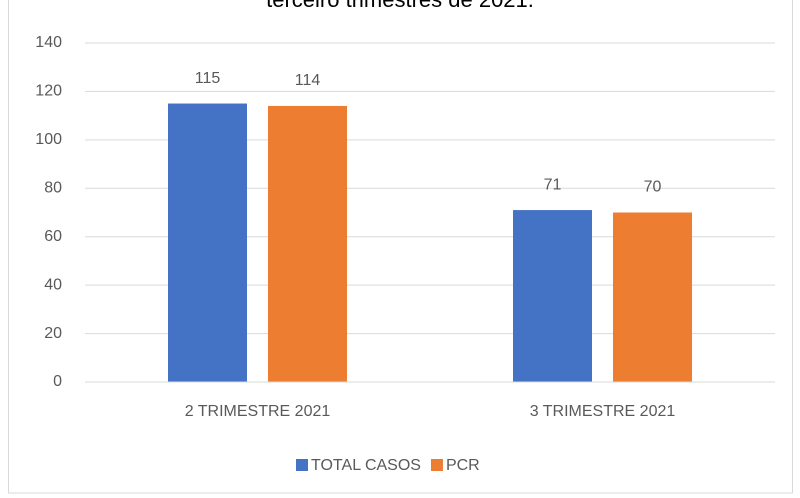  Describe the element at coordinates (57, 381) in the screenshot. I see `y-tick-label: 0` at that location.